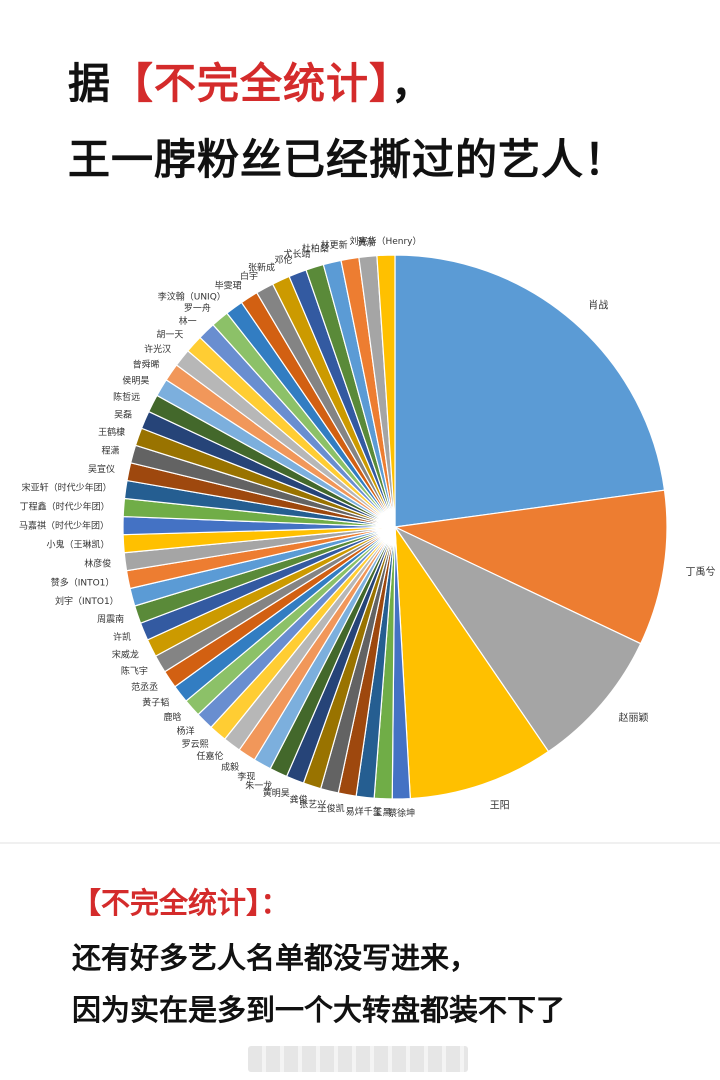  What do you see at coordinates (251, 83) in the screenshot?
I see `headline-highlight: 【不完全统计】` at bounding box center [251, 83].